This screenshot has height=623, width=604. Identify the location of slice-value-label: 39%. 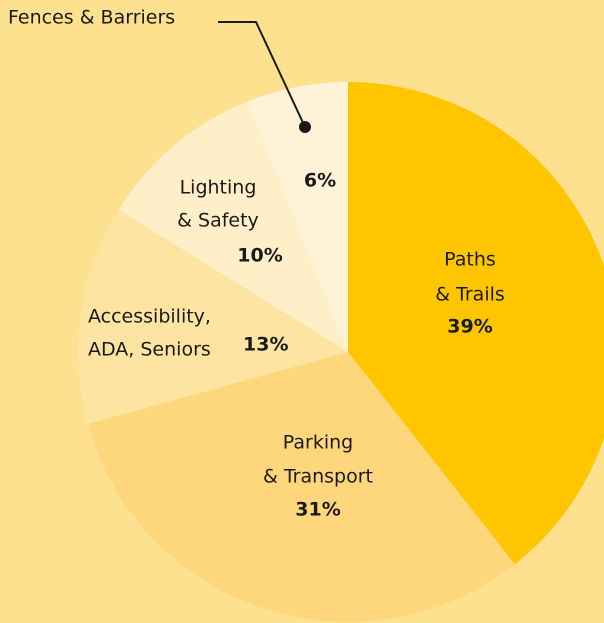
(469, 327).